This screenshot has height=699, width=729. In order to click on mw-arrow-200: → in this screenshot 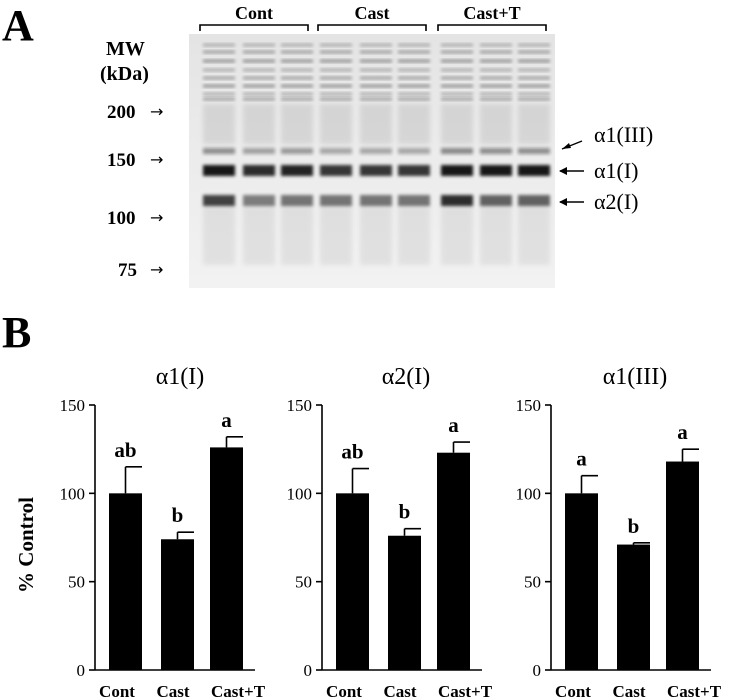, I will do `click(156, 111)`.